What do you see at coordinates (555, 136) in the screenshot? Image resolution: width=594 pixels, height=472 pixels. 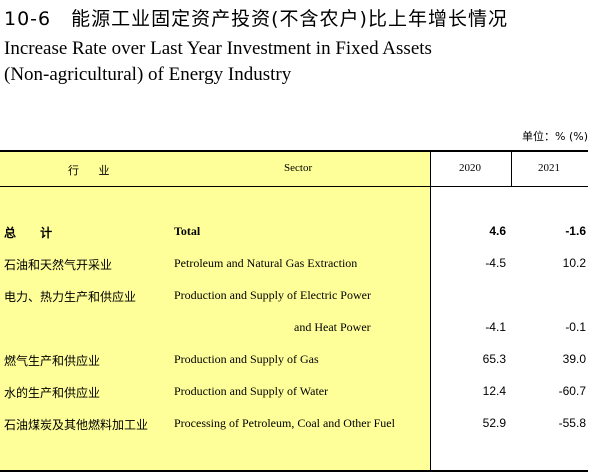 I see `unit-label: 单位：% (%)` at bounding box center [555, 136].